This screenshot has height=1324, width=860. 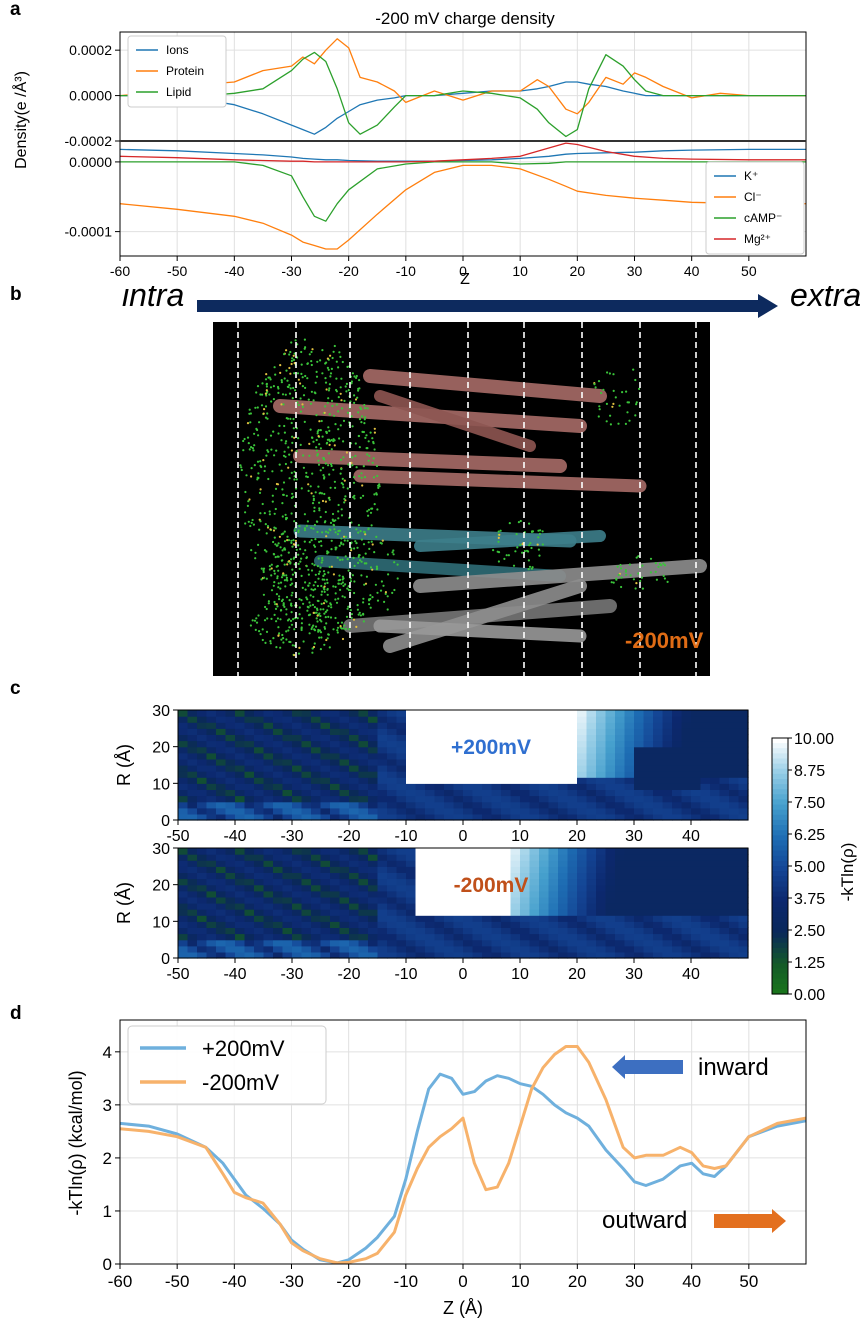 What do you see at coordinates (405, 836) in the screenshot?
I see `x-tick-label: -10` at bounding box center [405, 836].